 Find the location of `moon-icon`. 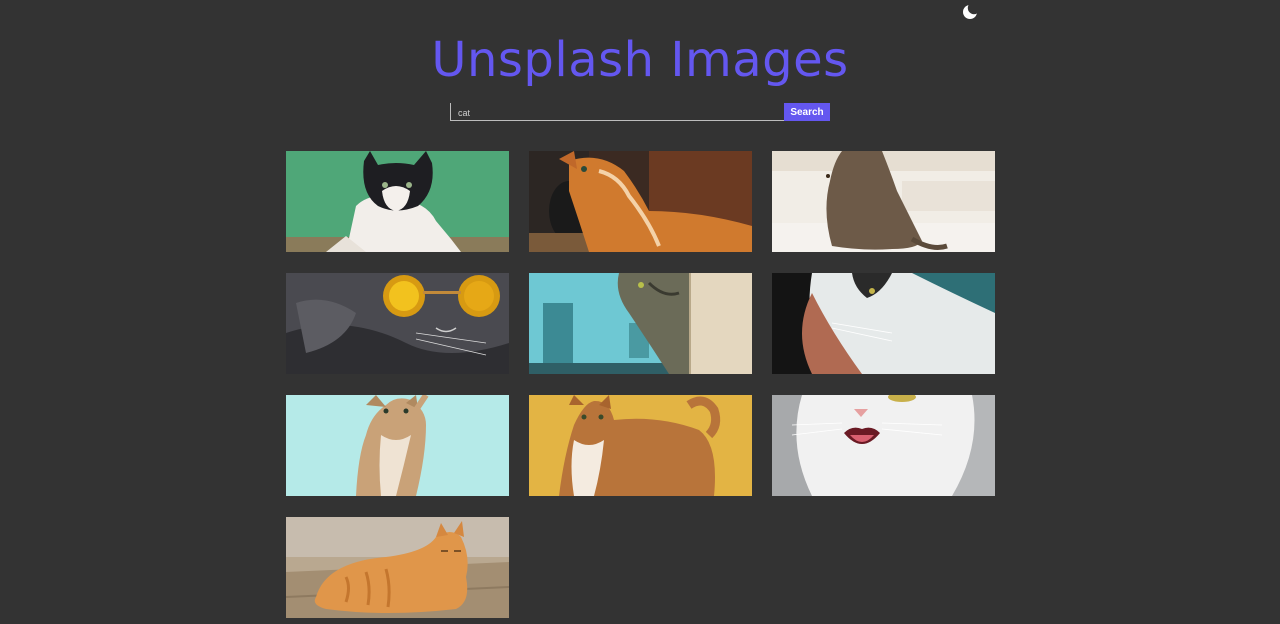

moon-icon is located at coordinates (970, 11).